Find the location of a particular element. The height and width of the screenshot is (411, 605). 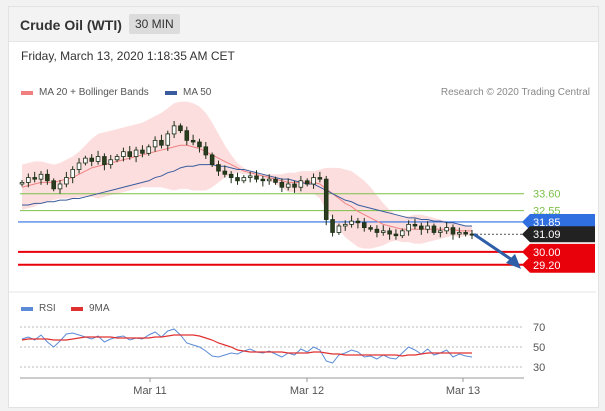

rsi-line is located at coordinates (247, 346).